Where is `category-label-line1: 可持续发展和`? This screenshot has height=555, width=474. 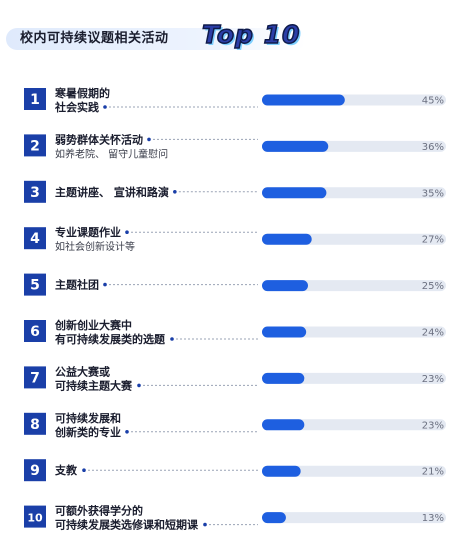 category-label-line1: 可持续发展和 is located at coordinates (88, 418).